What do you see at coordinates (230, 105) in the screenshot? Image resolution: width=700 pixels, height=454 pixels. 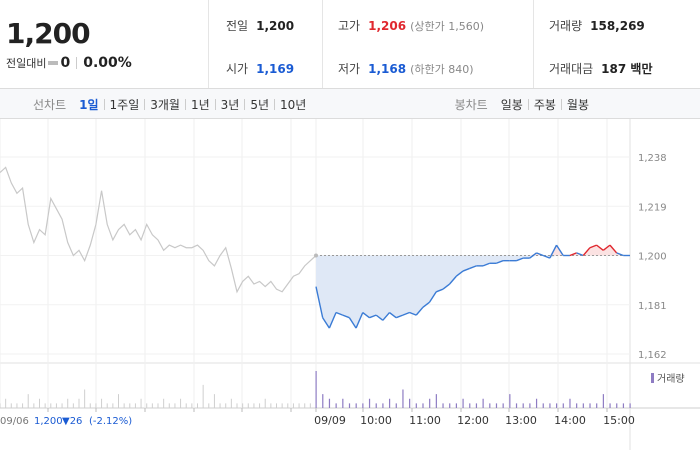 I see `period-tab-4: 3년` at bounding box center [230, 105].